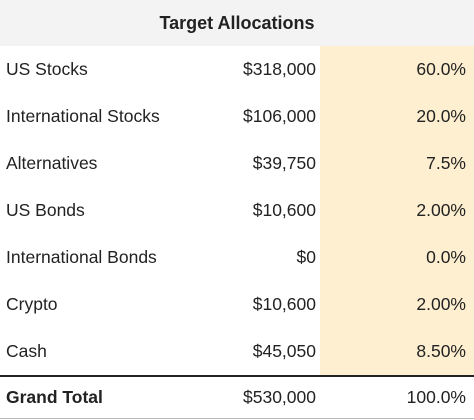 This screenshot has width=474, height=420. What do you see at coordinates (279, 116) in the screenshot?
I see `amount-cell: $106,000` at bounding box center [279, 116].